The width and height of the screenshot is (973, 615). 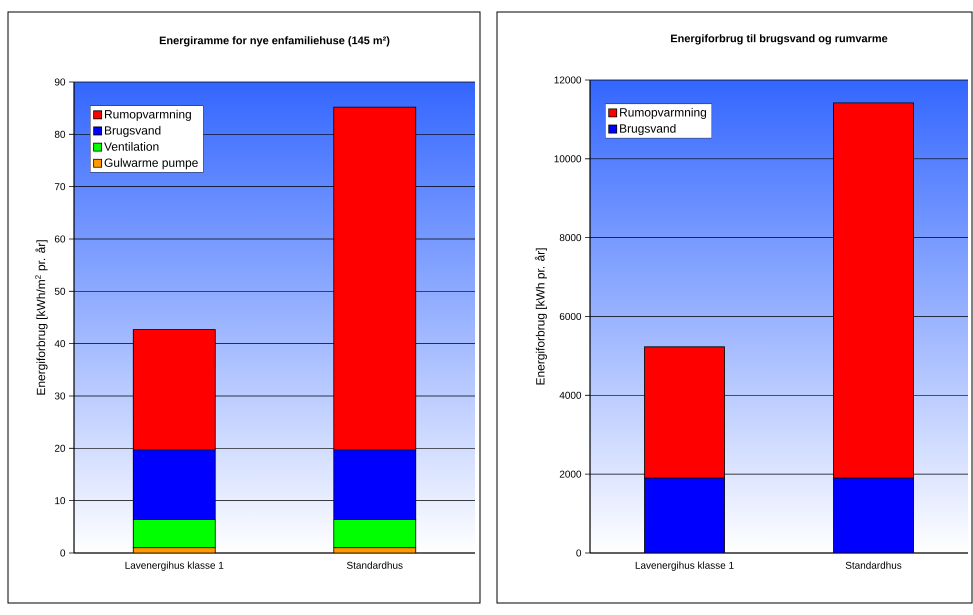 What do you see at coordinates (779, 39) in the screenshot?
I see `chart-title: Energiforbrug til brugsvand og rumvarme` at bounding box center [779, 39].